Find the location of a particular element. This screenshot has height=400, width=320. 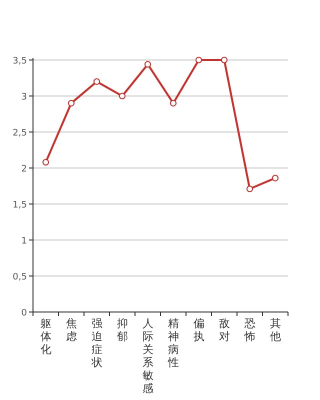

x-tick-label: 抑郁 is located at coordinates (122, 330).